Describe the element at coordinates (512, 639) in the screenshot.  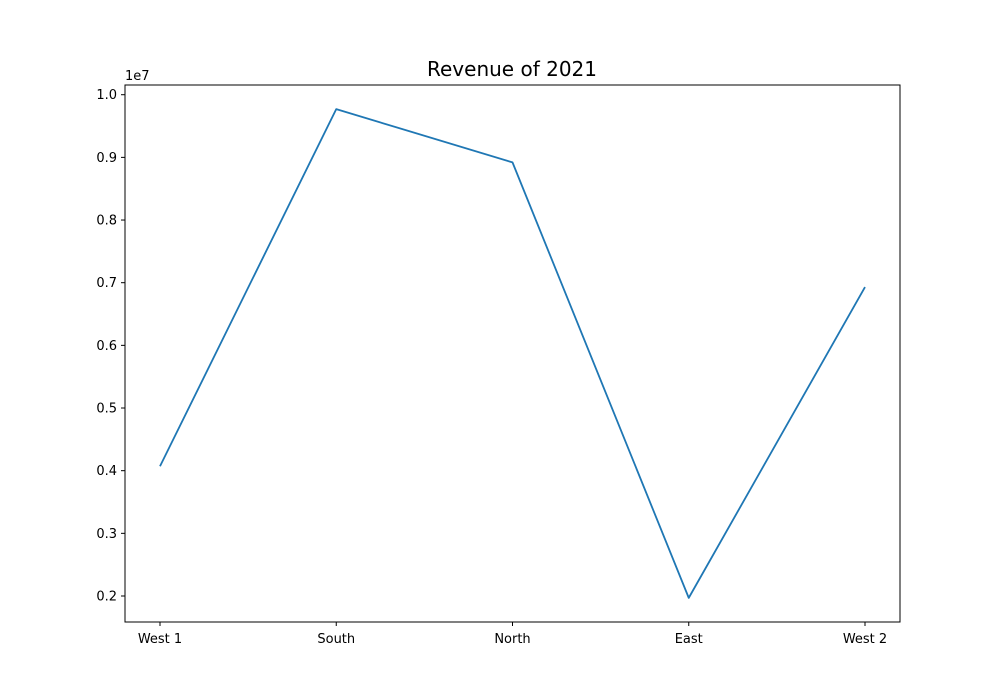
I see `x-tick-label: North` at that location.